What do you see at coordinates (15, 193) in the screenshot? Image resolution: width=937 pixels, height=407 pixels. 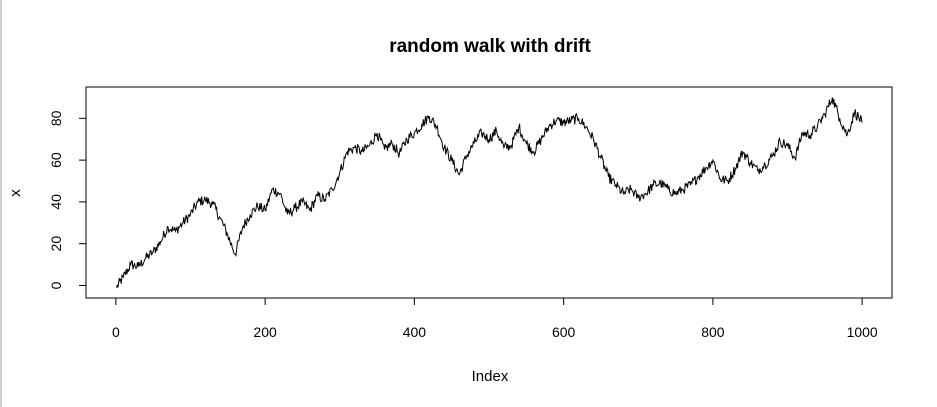 I see `y-axis-label: x` at bounding box center [15, 193].